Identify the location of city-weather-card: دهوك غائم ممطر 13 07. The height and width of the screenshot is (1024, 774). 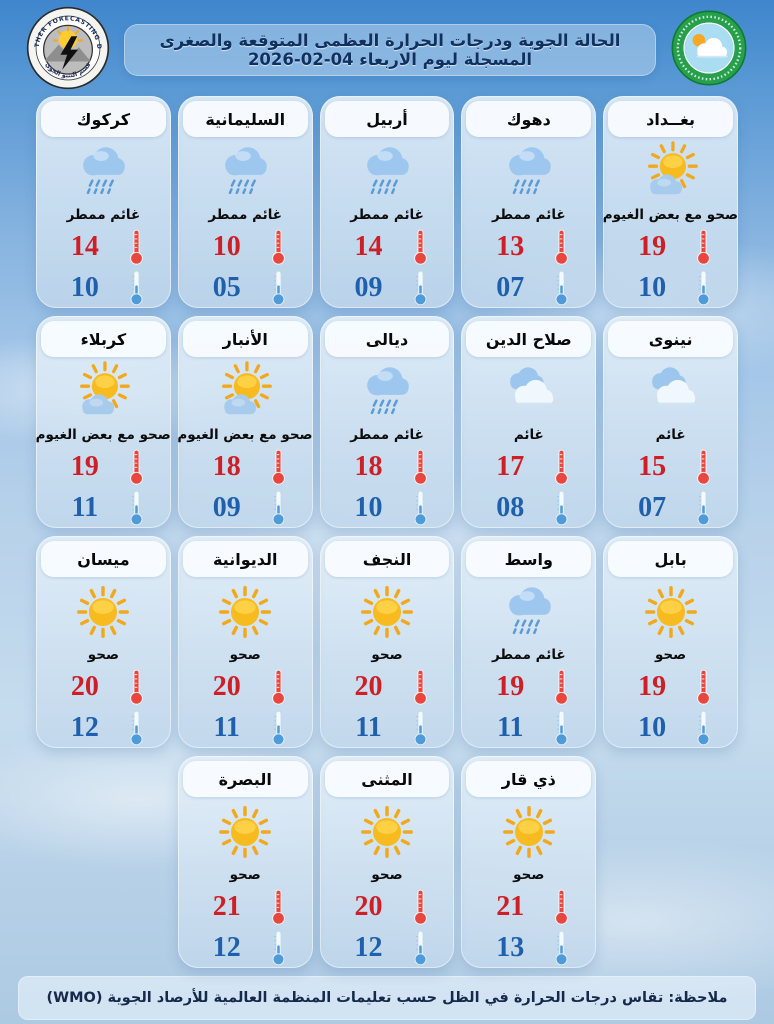
(529, 202).